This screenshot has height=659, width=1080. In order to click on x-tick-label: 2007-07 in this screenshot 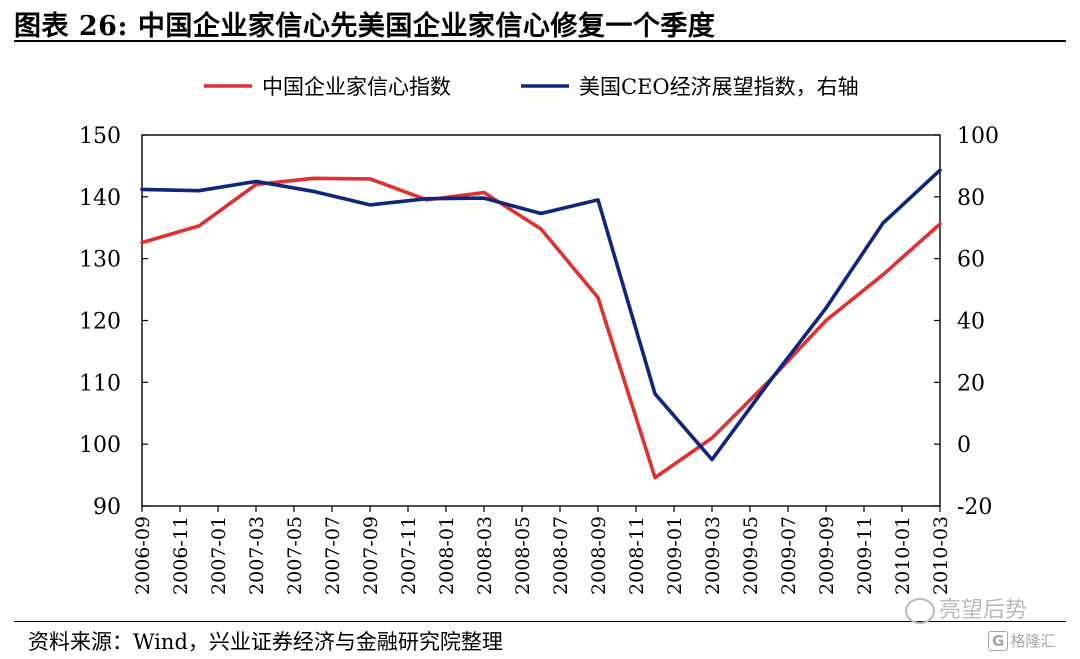, I will do `click(333, 555)`.